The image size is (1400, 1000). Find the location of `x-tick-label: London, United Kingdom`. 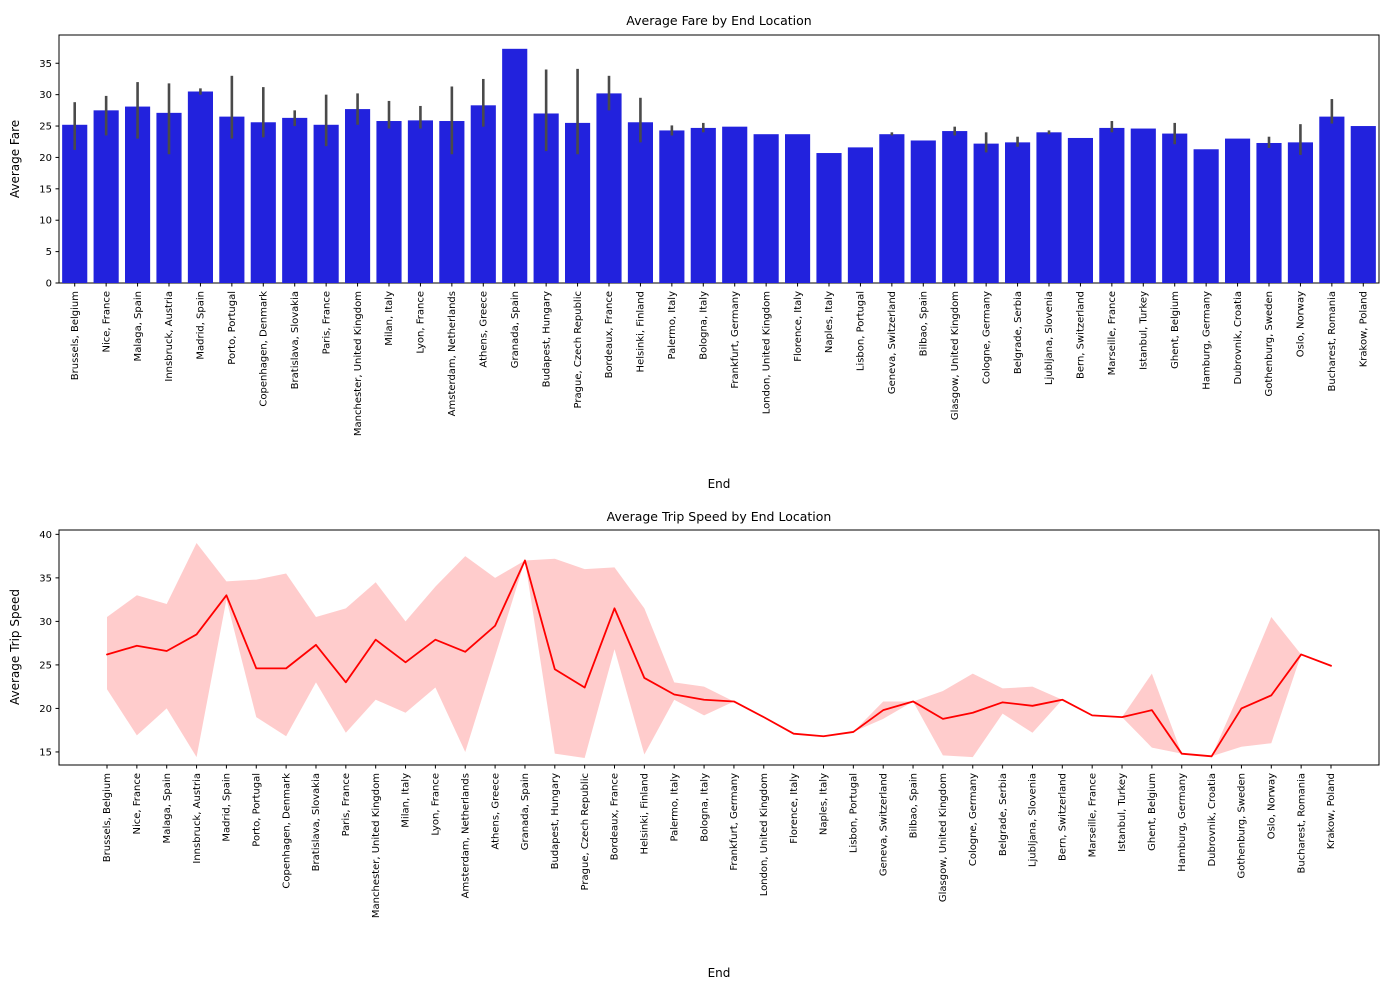

x-tick-label: London, United Kingdom is located at coordinates (764, 834).